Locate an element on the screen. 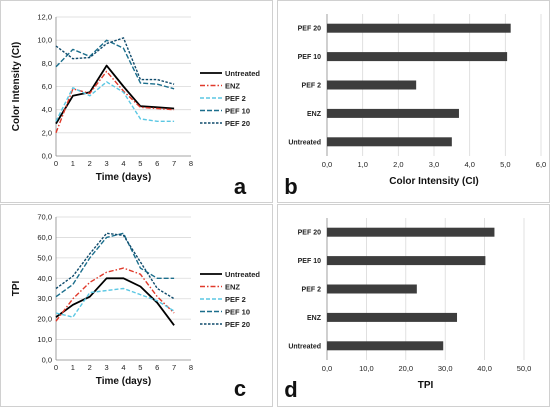  panel-a-legend-label: Untreated is located at coordinates (242, 73).